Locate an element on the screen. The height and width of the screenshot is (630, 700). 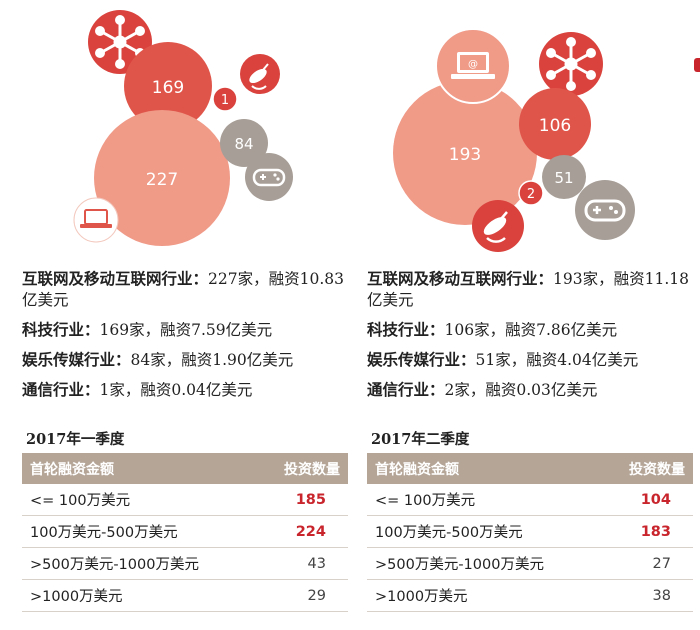
cell-count: 38 is located at coordinates (645, 595).